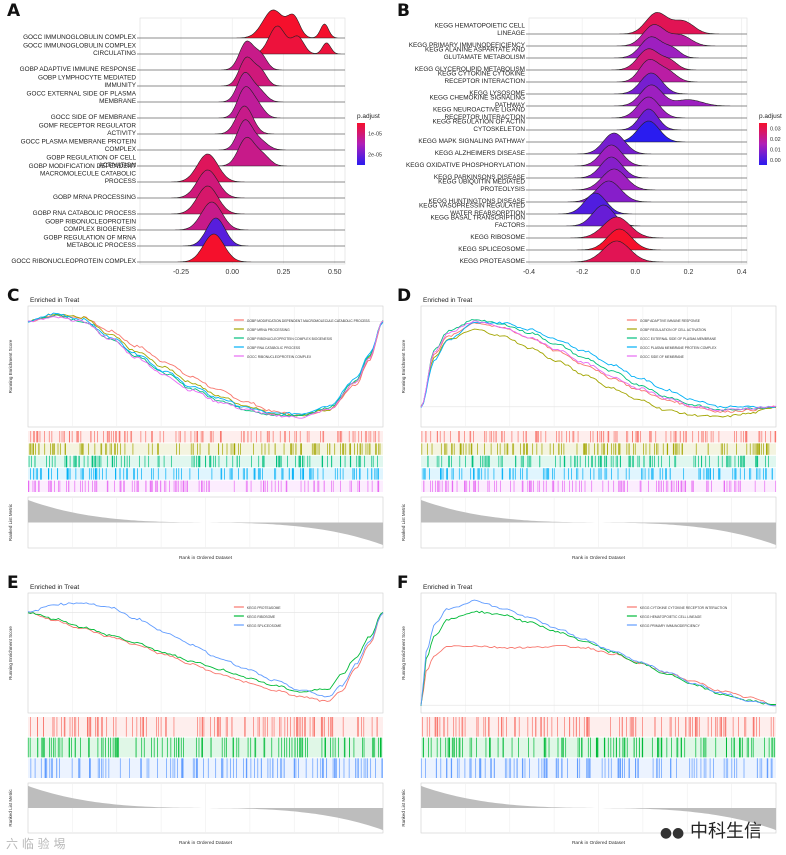 Image resolution: width=786 pixels, height=855 pixels. I want to click on category-label: GOBP REGULATION OF CELL, so click(91, 158).